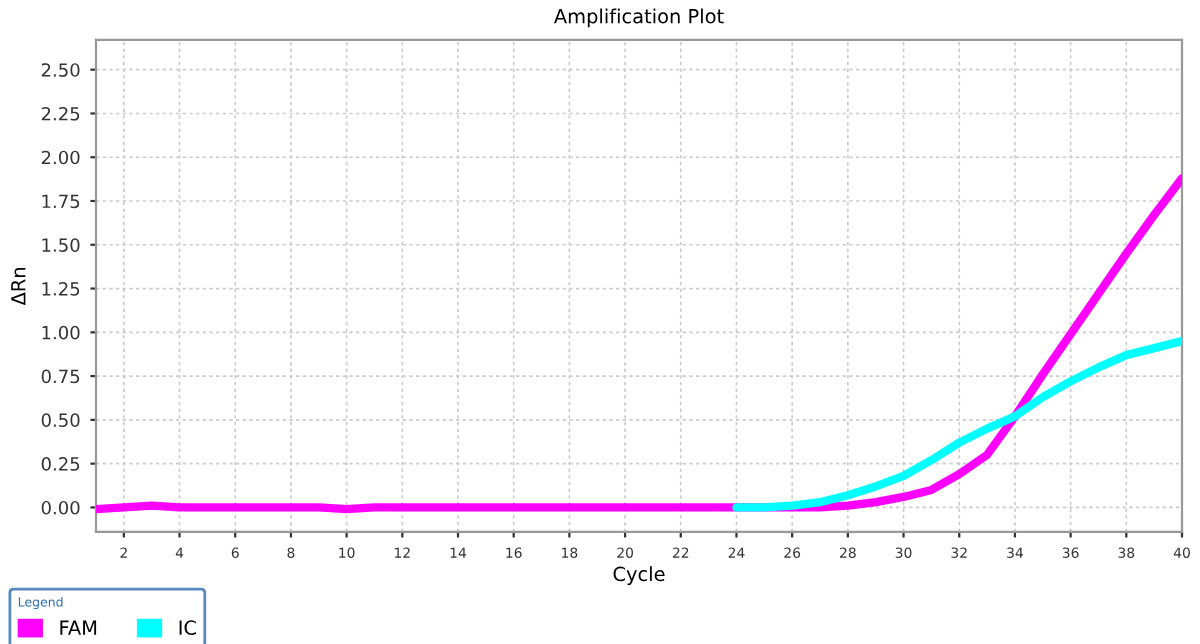 The width and height of the screenshot is (1200, 644). What do you see at coordinates (60, 157) in the screenshot?
I see `y-tick-label: 2.00` at bounding box center [60, 157].